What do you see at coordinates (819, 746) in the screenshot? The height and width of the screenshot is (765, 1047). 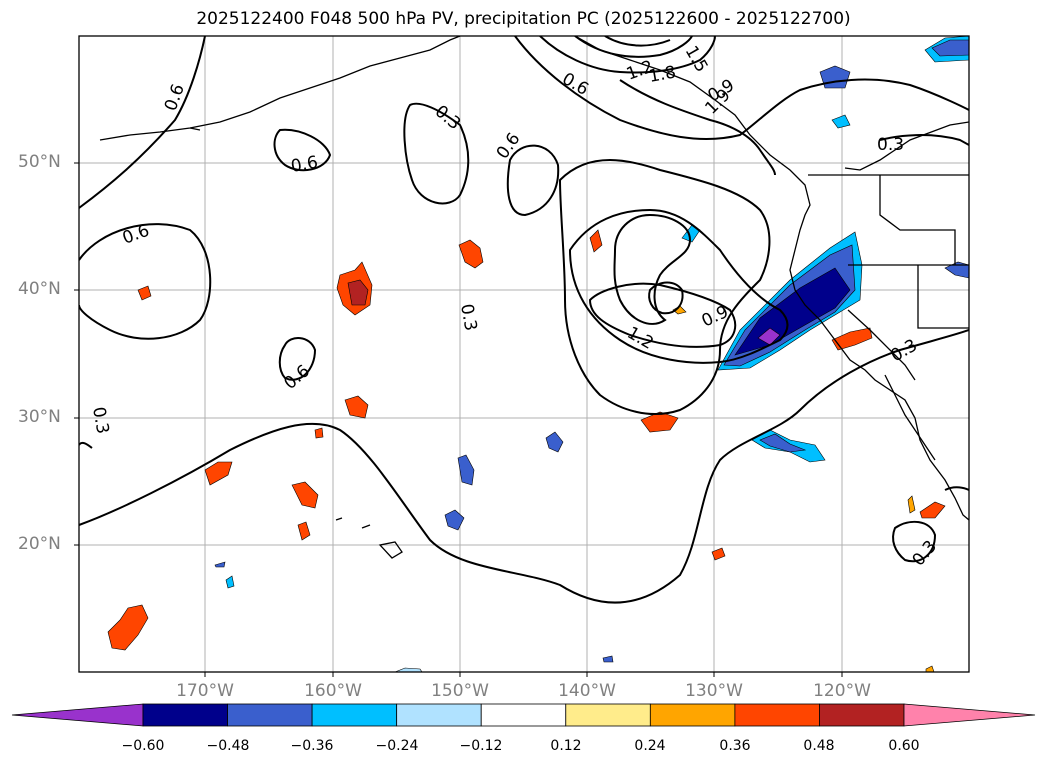 I see `colorbar-tick: 0.48` at bounding box center [819, 746].